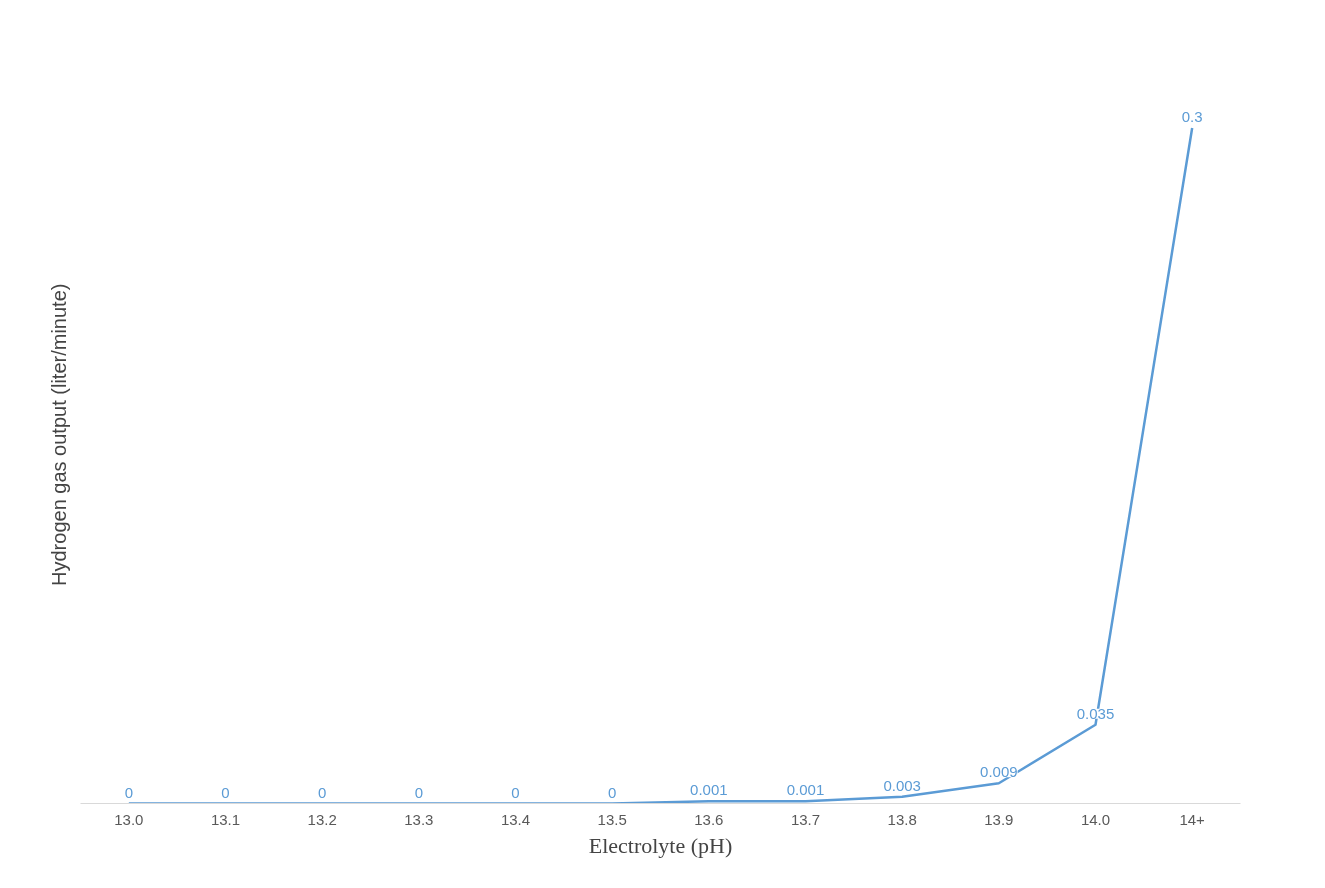 Image resolution: width=1325 pixels, height=888 pixels. I want to click on data-label: 0.035, so click(1095, 713).